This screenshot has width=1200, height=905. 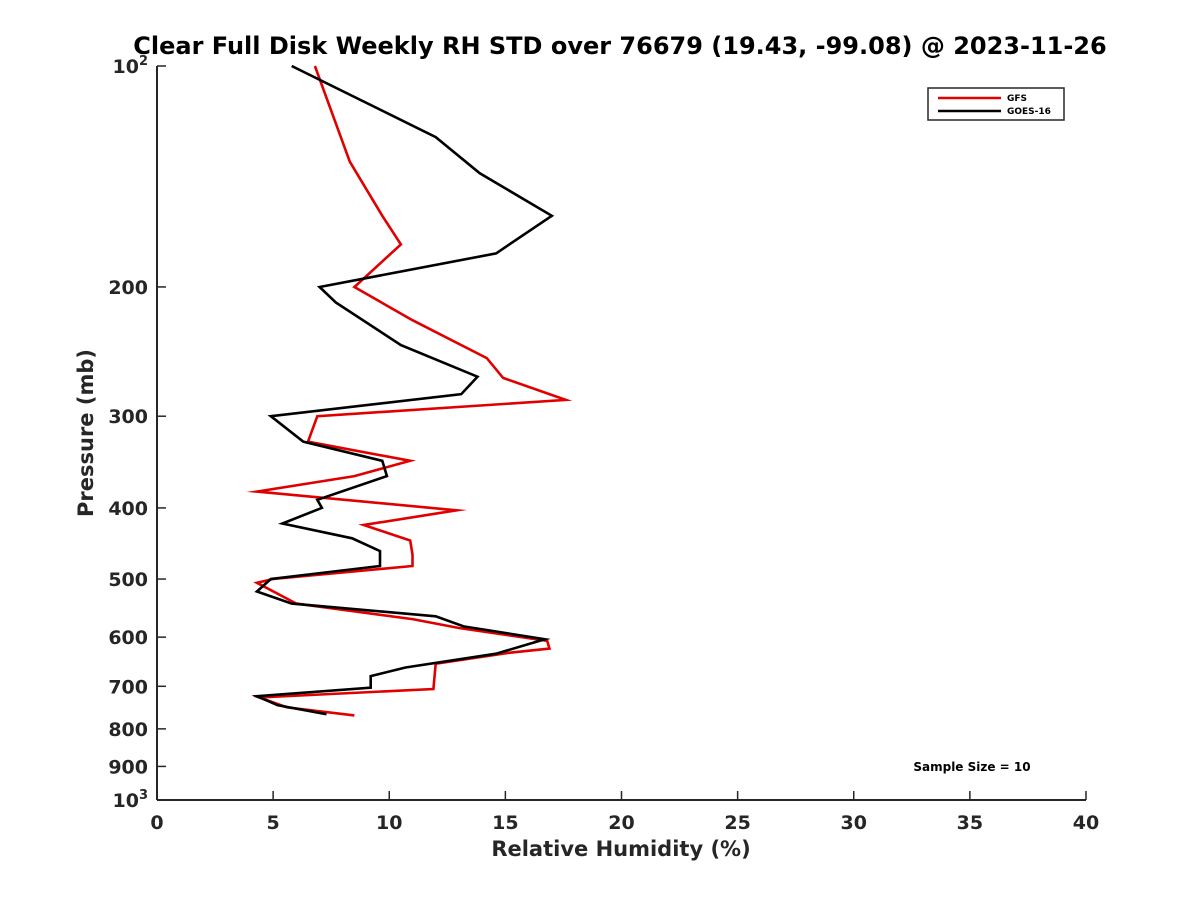 I want to click on x-axis-ticks: 0 5 10 15 20 25 30 35 40, so click(x=624, y=812).